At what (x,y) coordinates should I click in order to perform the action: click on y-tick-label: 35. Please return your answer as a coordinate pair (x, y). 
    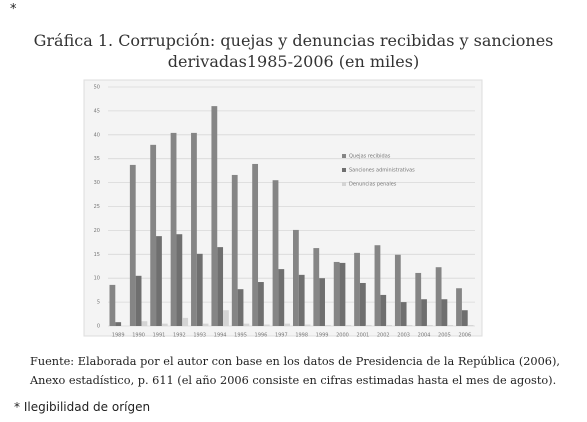
    Looking at the image, I should click on (97, 159).